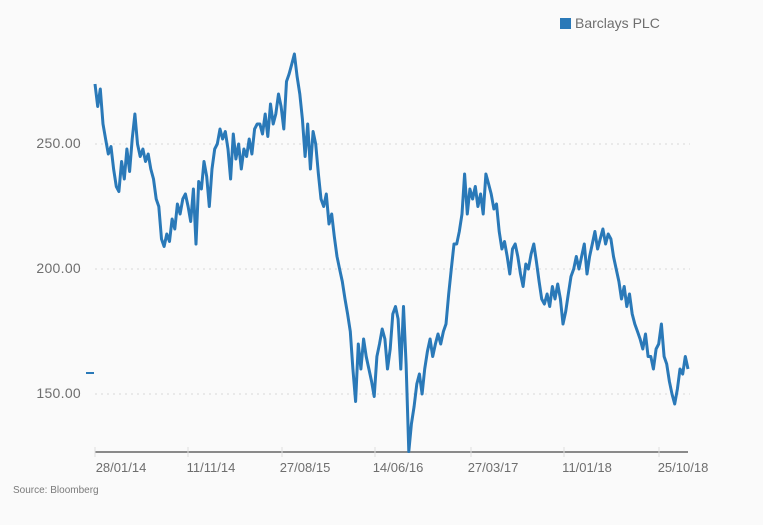 The image size is (763, 525). I want to click on x-tick-label: 25/10/18, so click(683, 467).